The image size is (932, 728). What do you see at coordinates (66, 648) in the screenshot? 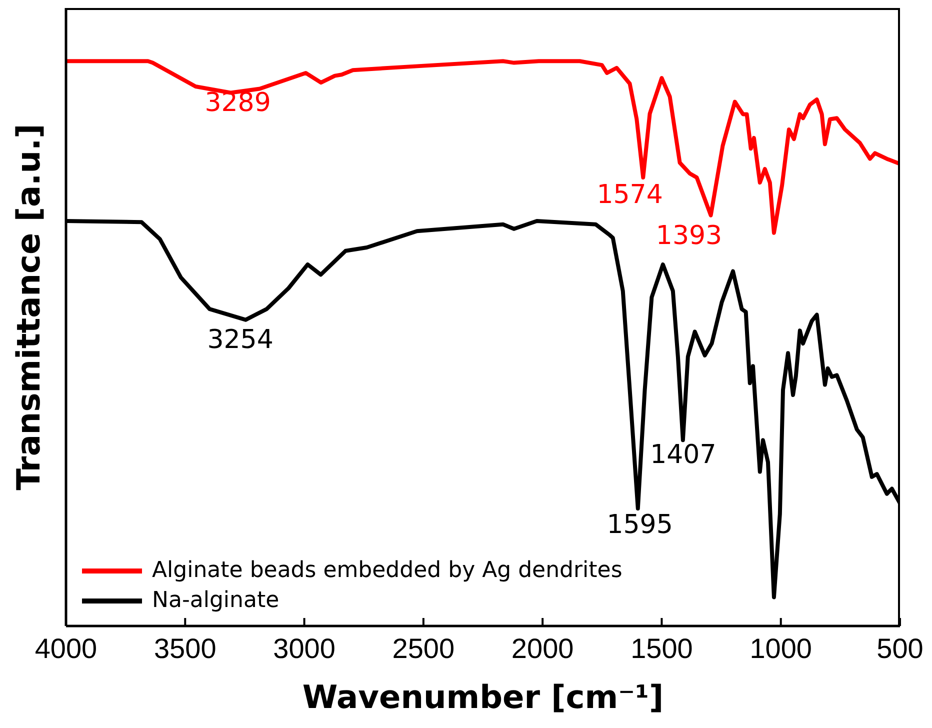
I see `x-tick-label: 4000` at bounding box center [66, 648].